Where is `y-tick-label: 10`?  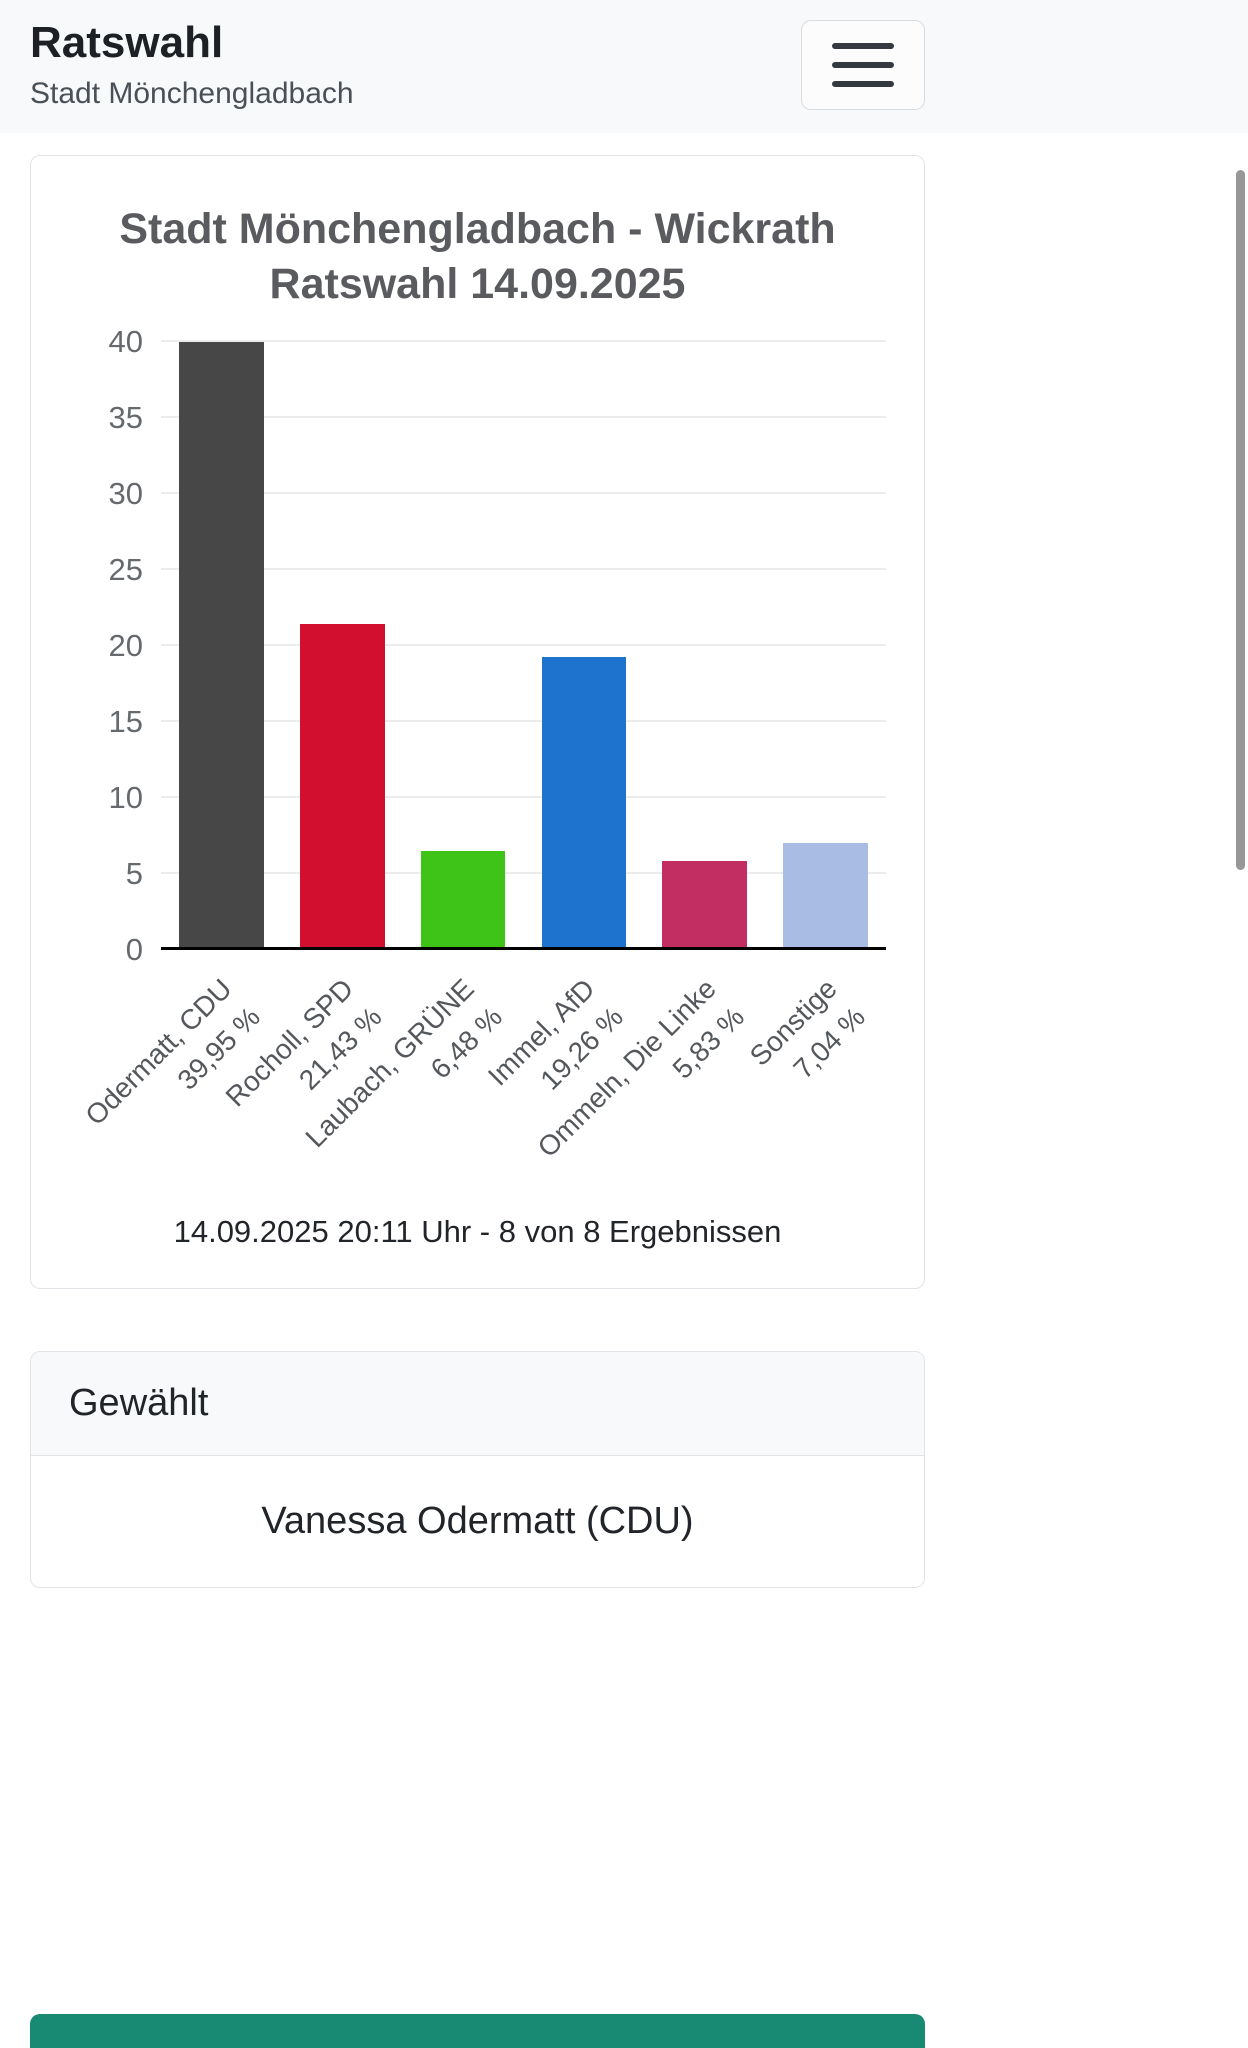 y-tick-label: 10 is located at coordinates (125, 797).